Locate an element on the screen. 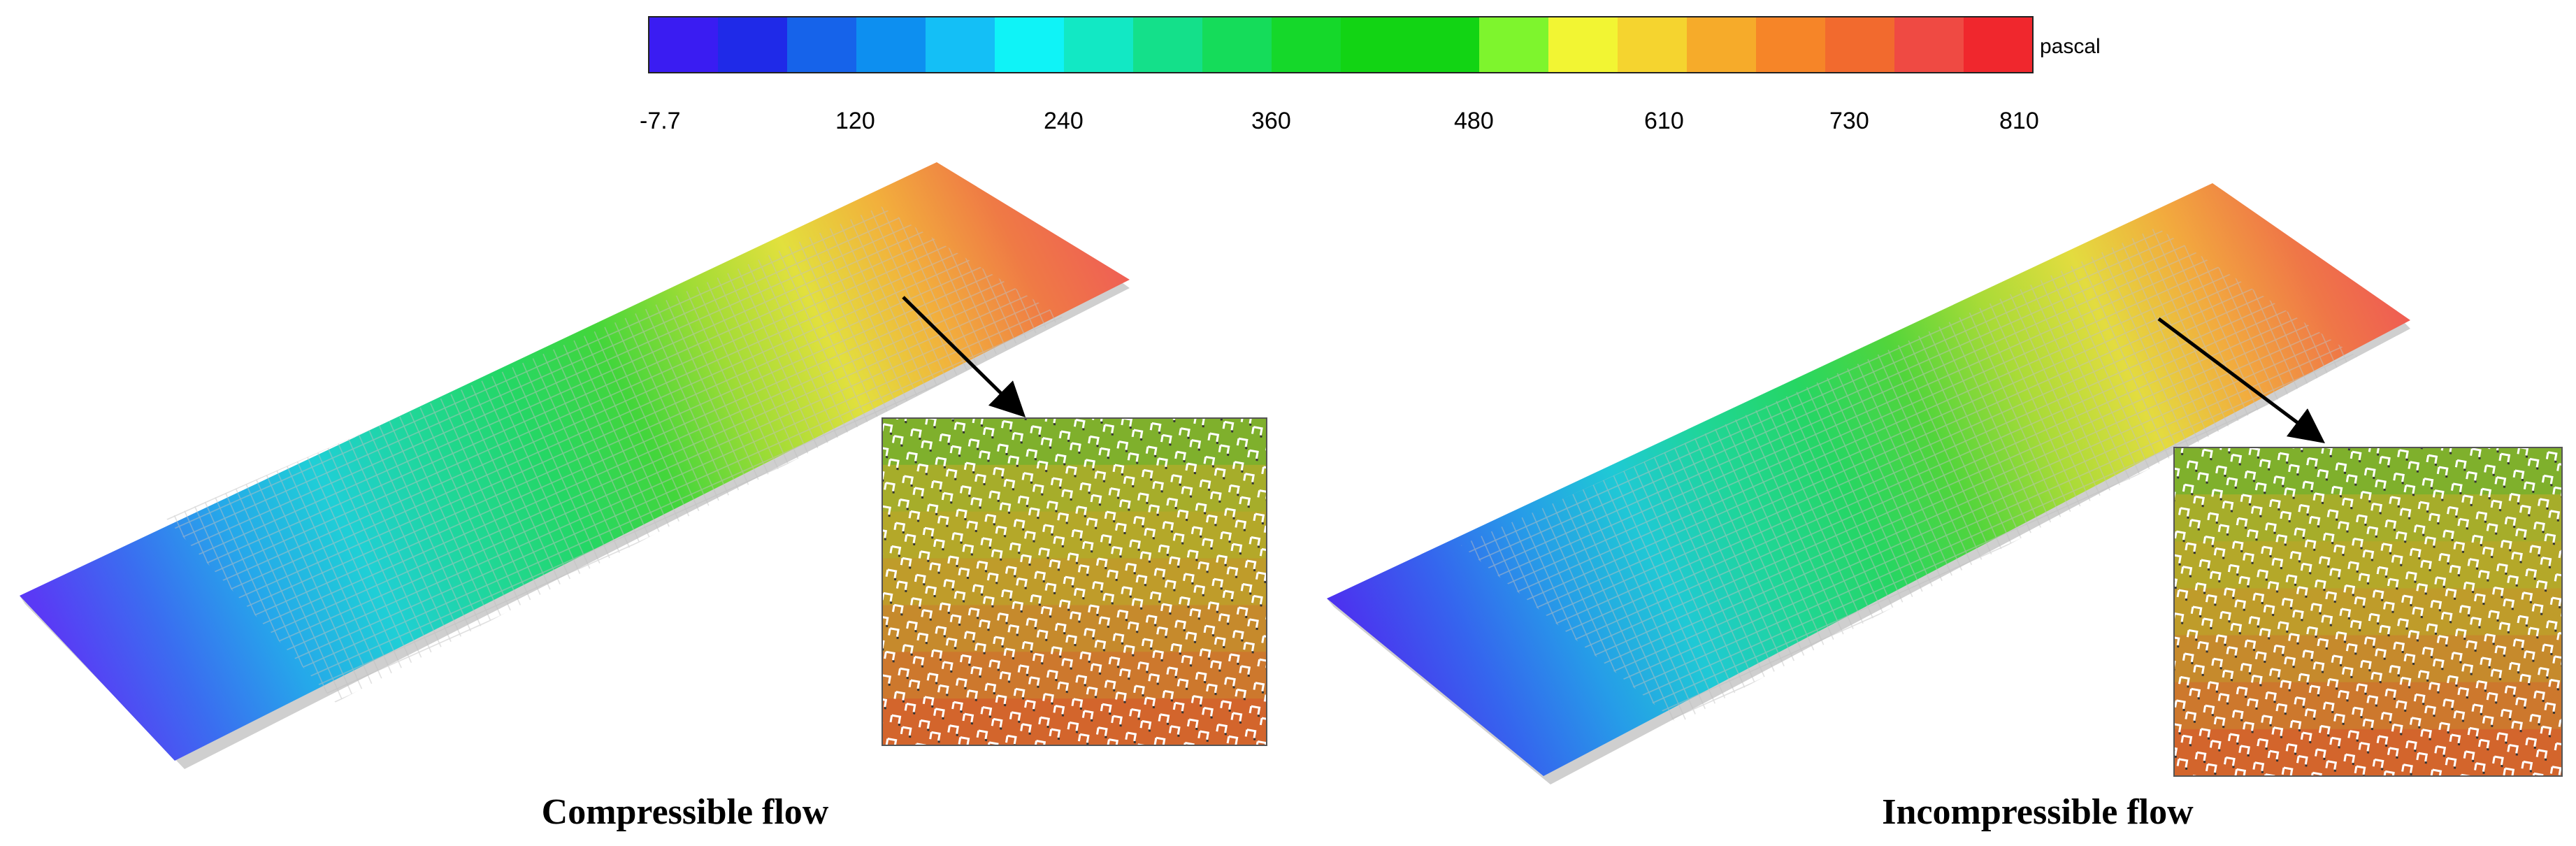 The width and height of the screenshot is (2576, 846). colorbar-tick: 360 is located at coordinates (1271, 121).